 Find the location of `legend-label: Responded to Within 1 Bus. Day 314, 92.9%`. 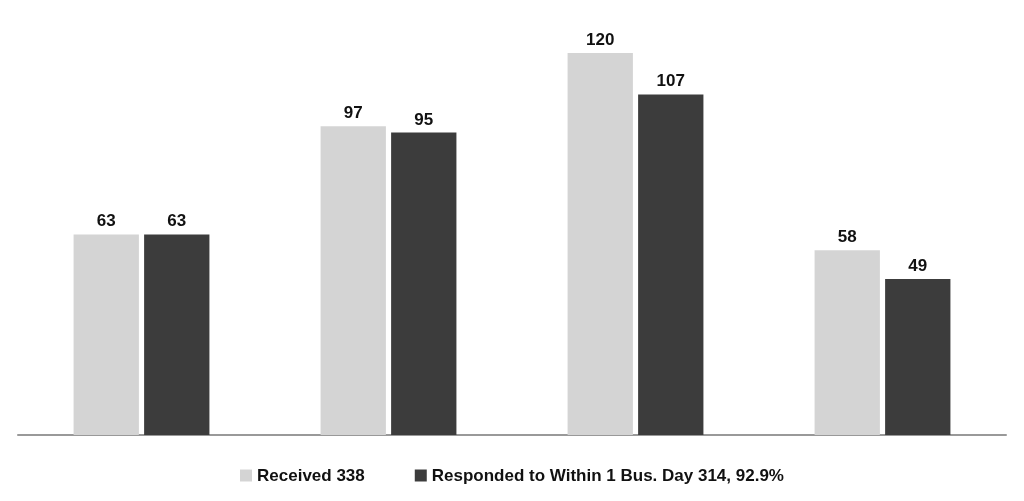

legend-label: Responded to Within 1 Bus. Day 314, 92.9% is located at coordinates (607, 475).